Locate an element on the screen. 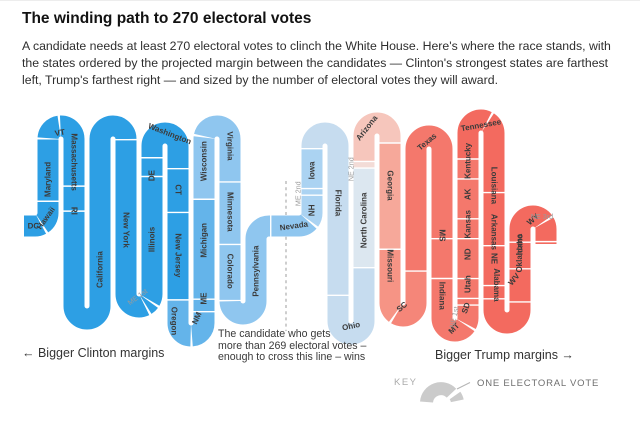 The width and height of the screenshot is (640, 422). state-label: AK is located at coordinates (468, 194).